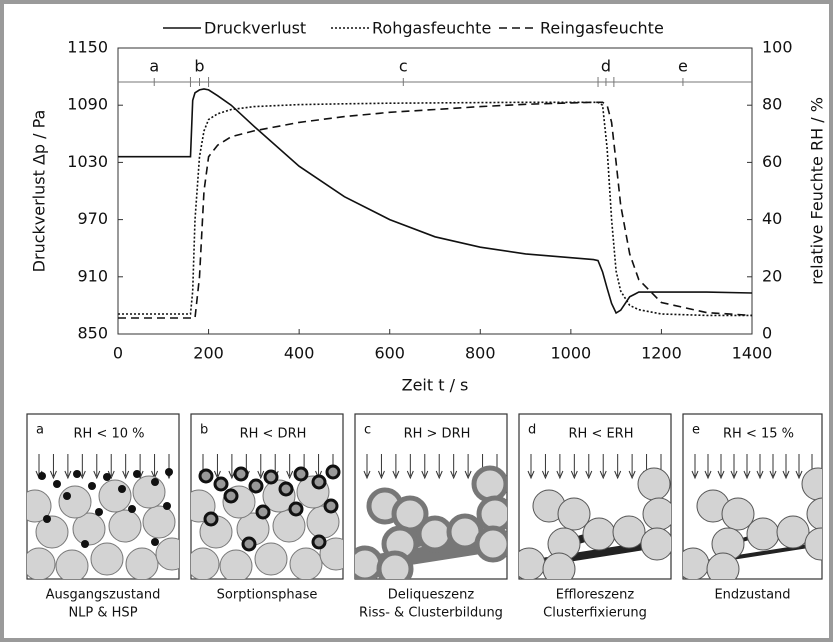 The width and height of the screenshot is (833, 642). What do you see at coordinates (92, 275) in the screenshot?
I see `y-tick-label: 910` at bounding box center [92, 275].